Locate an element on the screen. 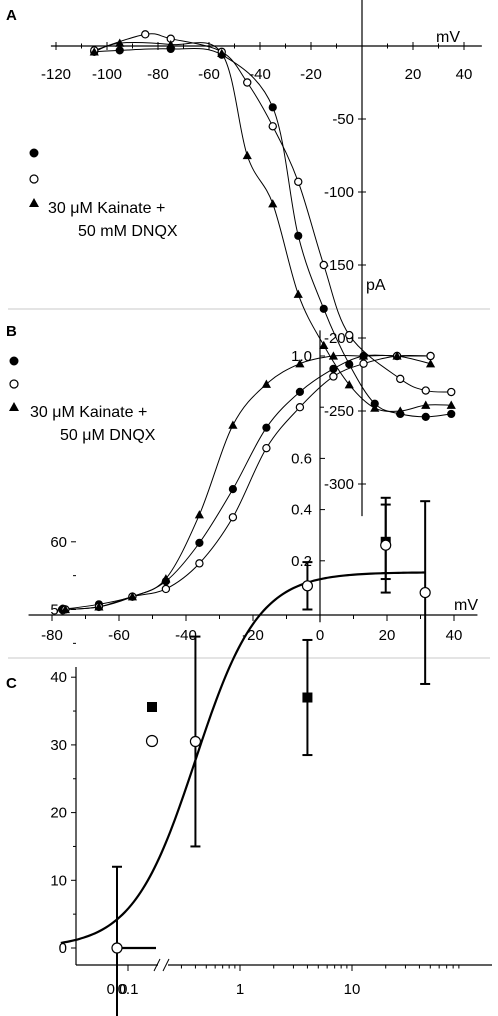  panel-b-legend: 30 μM Kainate + 50 μM DNQX is located at coordinates (82, 400).